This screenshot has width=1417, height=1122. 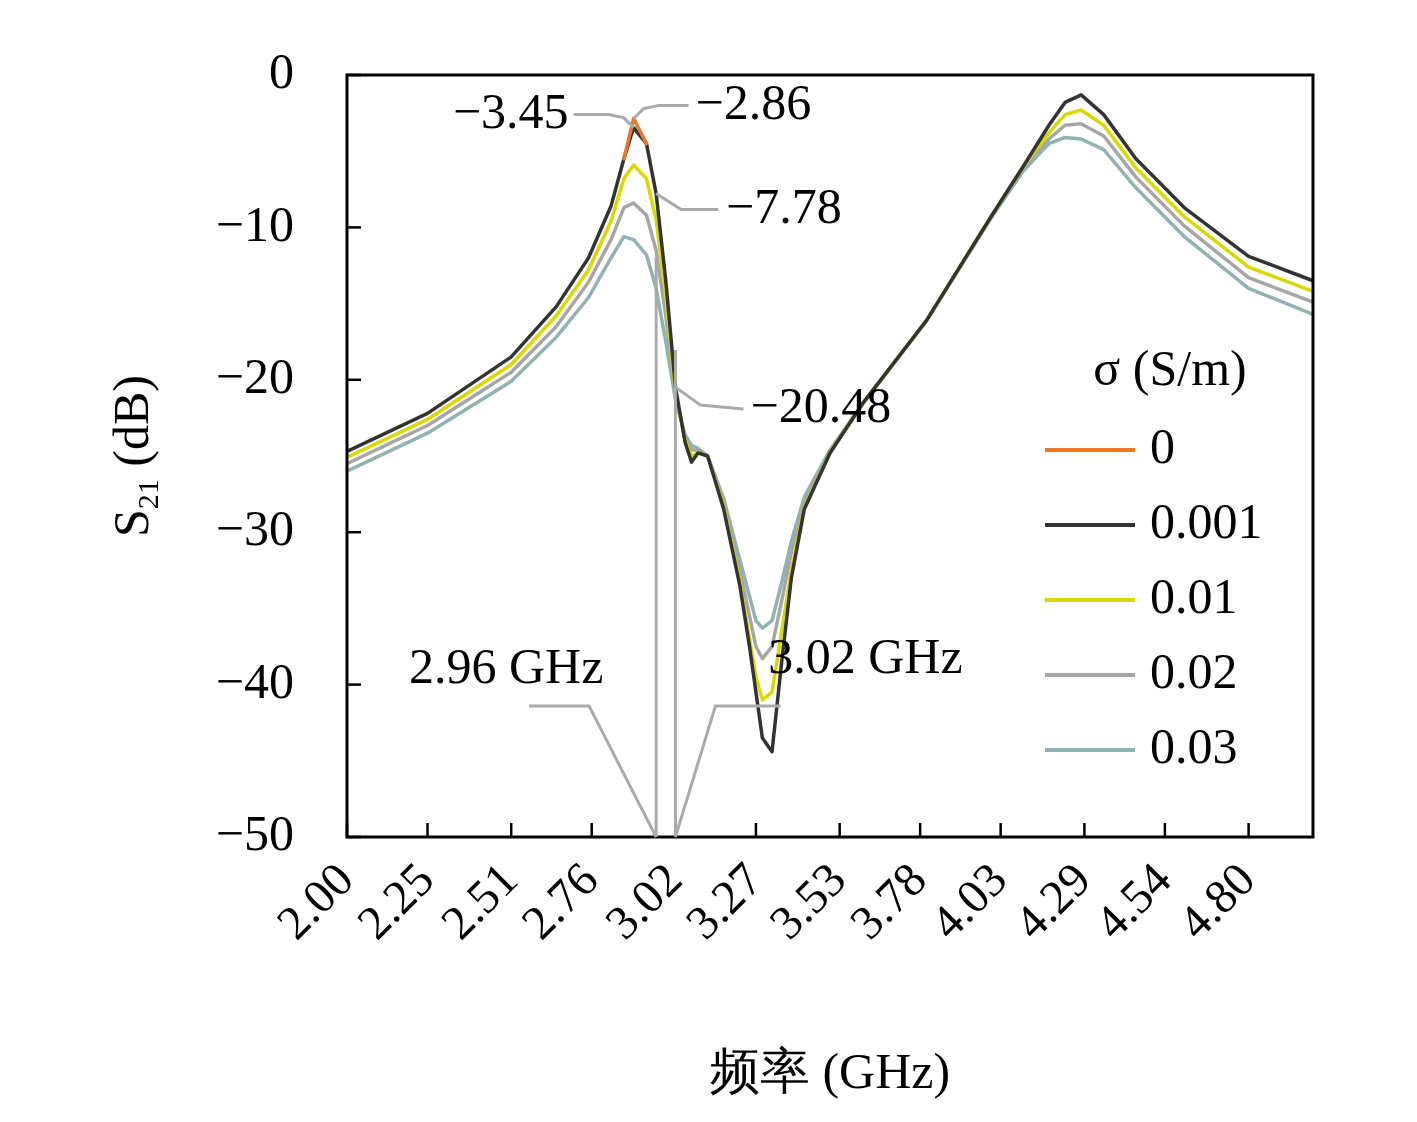 I want to click on legend-label: 0.001, so click(x=1206, y=521).